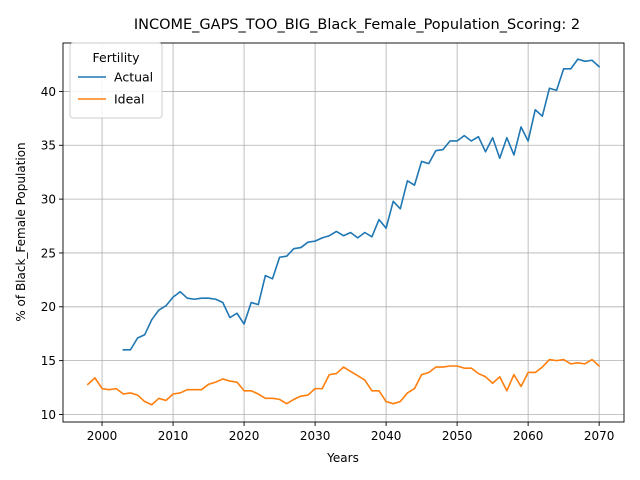 This screenshot has width=640, height=480. What do you see at coordinates (244, 436) in the screenshot?
I see `x-tick-label: 2020` at bounding box center [244, 436].